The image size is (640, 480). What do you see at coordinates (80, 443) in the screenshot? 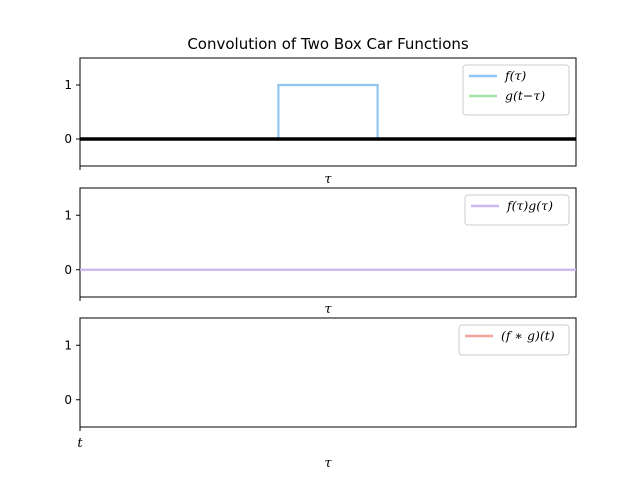
I see `x-tick-label: t` at bounding box center [80, 443].